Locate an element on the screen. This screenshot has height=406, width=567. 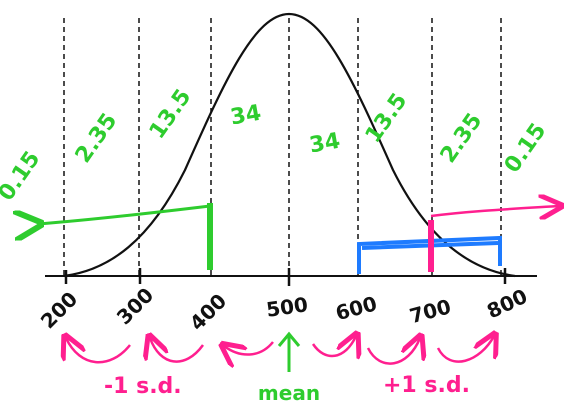
tick-label: 400 is located at coordinates (208, 312).